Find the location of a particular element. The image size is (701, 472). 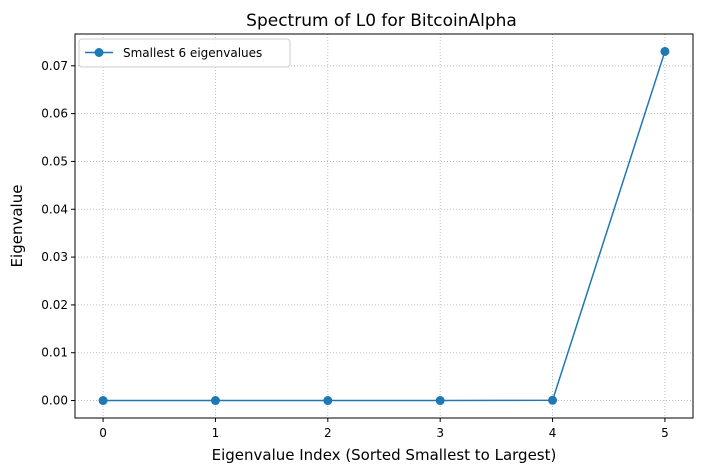

y-tick-label: 0.02 is located at coordinates (54, 305).